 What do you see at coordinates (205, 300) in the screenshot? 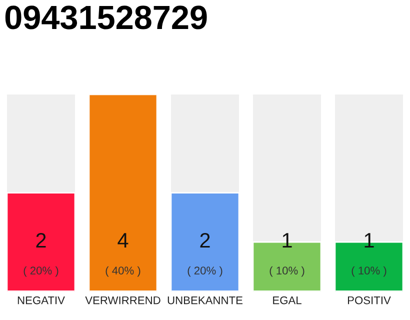
I see `x-tick-label: UNBEKANNTE` at bounding box center [205, 300].